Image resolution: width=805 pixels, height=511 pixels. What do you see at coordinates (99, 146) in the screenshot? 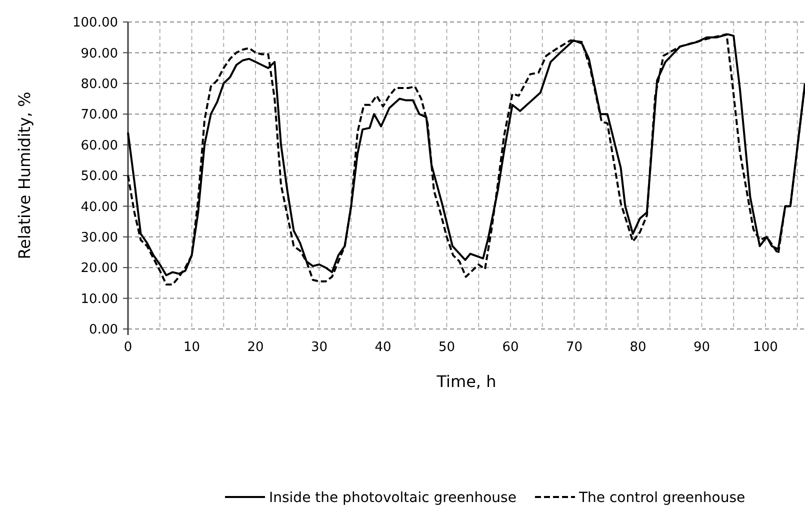
I see `y-tick-label: 60.00` at bounding box center [99, 146].